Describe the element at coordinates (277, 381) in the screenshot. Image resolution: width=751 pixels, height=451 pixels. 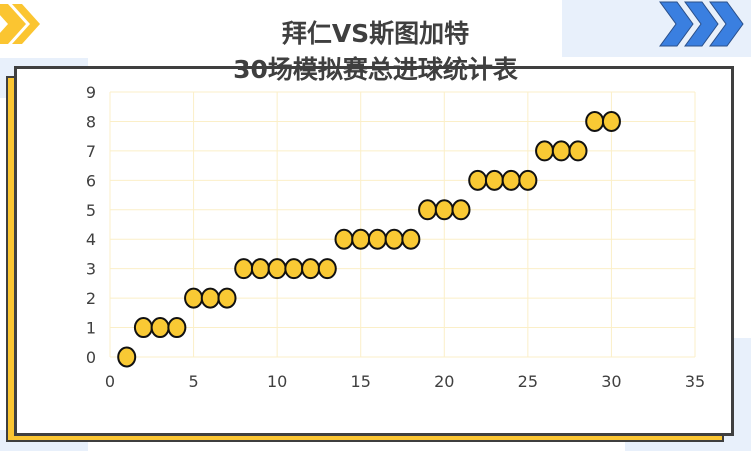
I see `x-tick-label: 10` at that location.